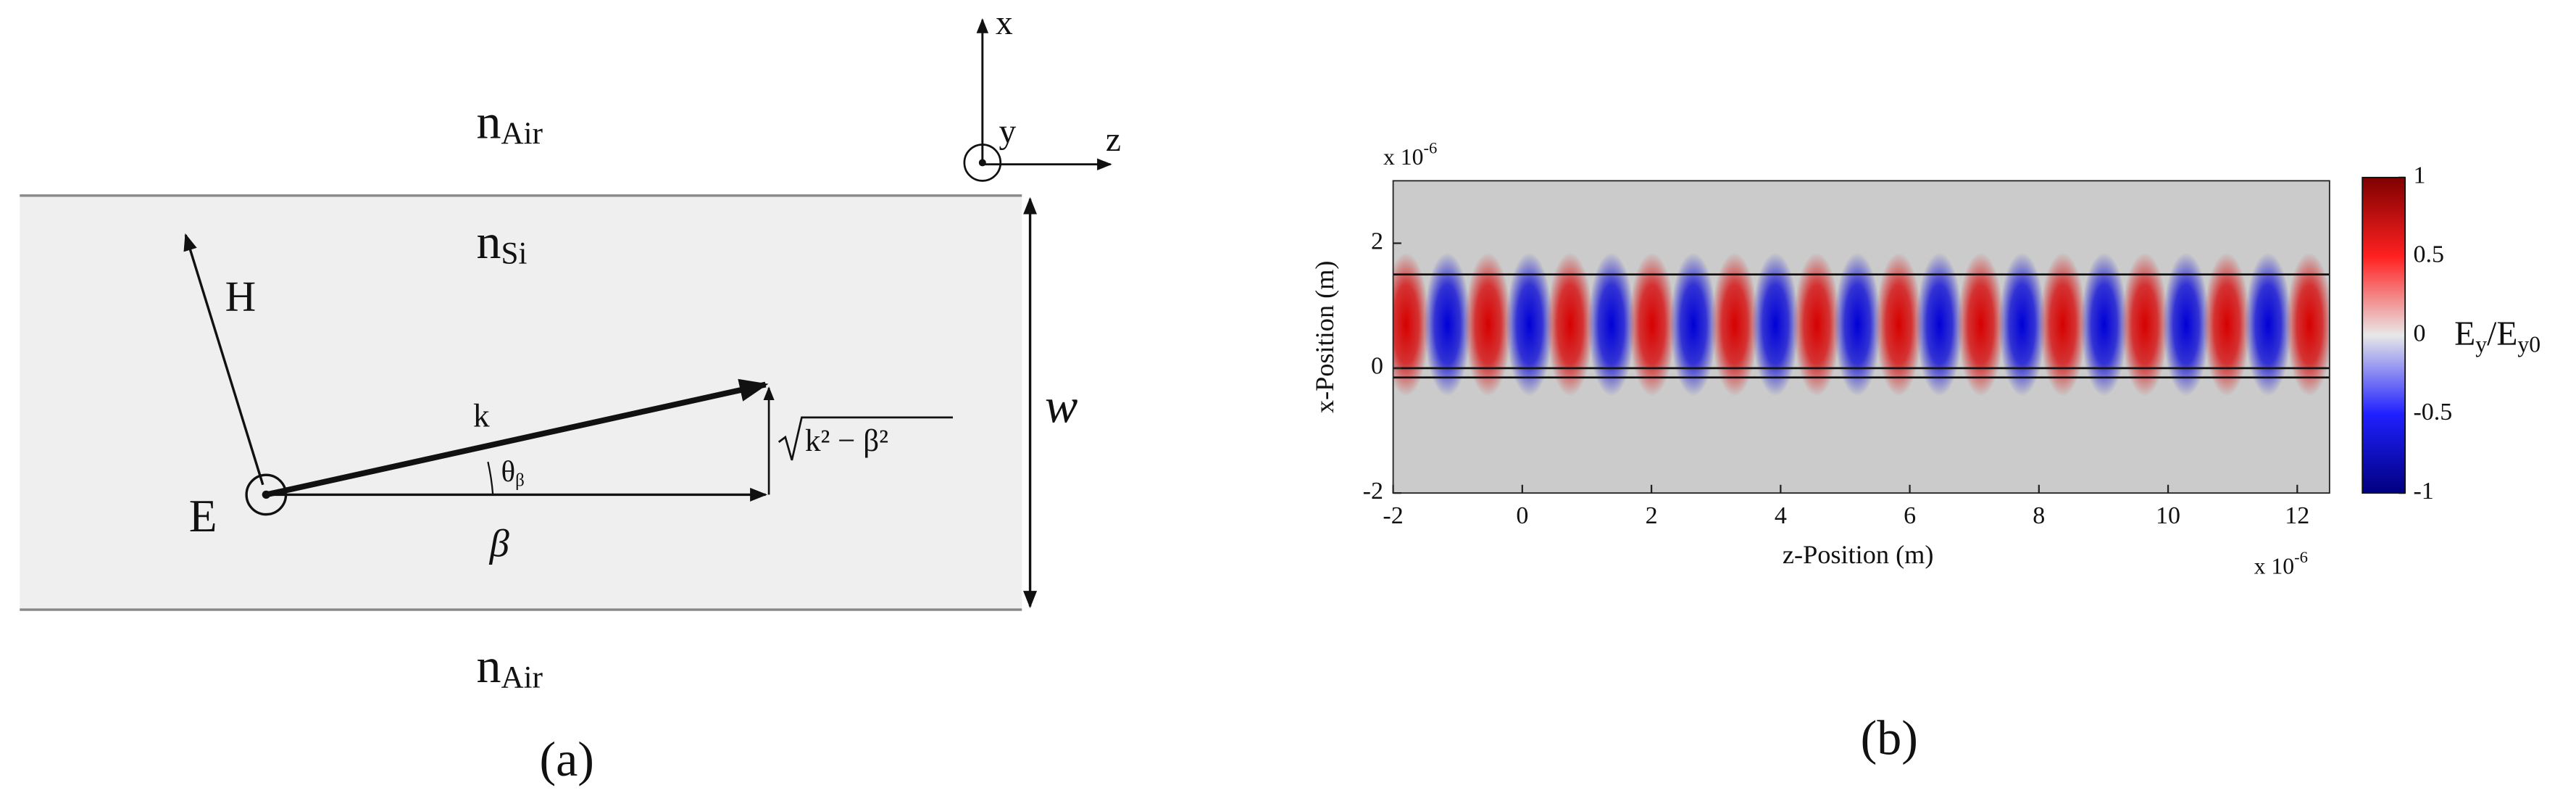 The width and height of the screenshot is (2576, 801). Describe the element at coordinates (2419, 333) in the screenshot. I see `colorbar-tick-label: 0` at that location.